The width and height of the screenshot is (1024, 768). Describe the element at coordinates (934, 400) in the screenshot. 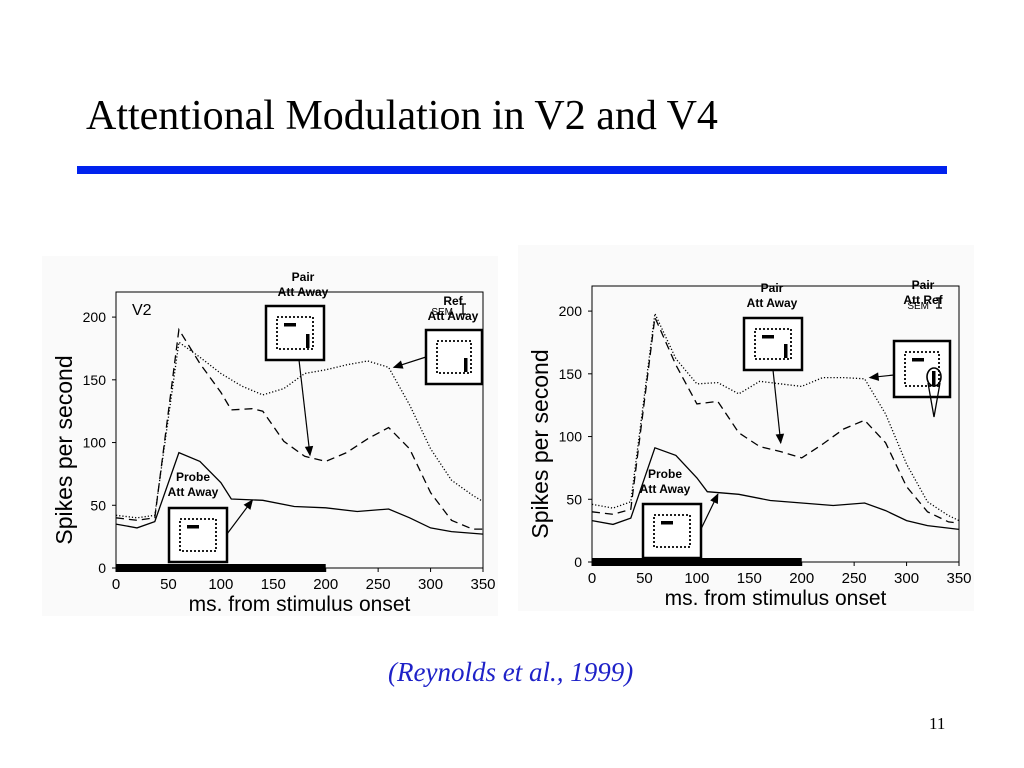

I see `attention-cone` at that location.